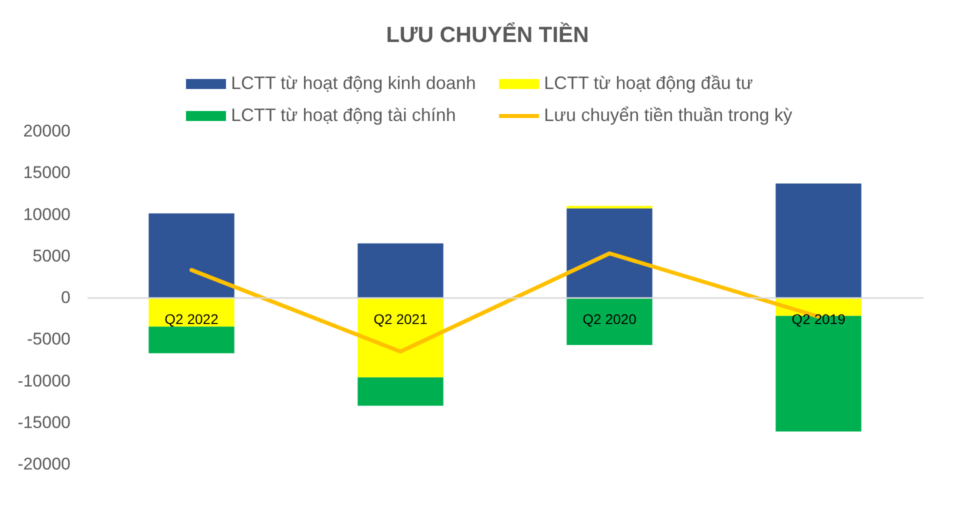 The width and height of the screenshot is (975, 531). Describe the element at coordinates (609, 319) in the screenshot. I see `x-tick-label: Q2 2020` at that location.